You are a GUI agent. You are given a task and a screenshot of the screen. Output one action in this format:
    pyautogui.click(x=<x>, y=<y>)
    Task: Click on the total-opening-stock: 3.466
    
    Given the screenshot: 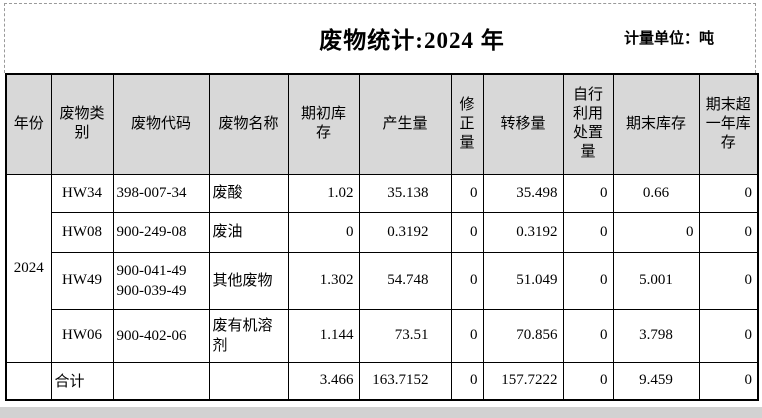 What is the action you would take?
    pyautogui.click(x=323, y=381)
    